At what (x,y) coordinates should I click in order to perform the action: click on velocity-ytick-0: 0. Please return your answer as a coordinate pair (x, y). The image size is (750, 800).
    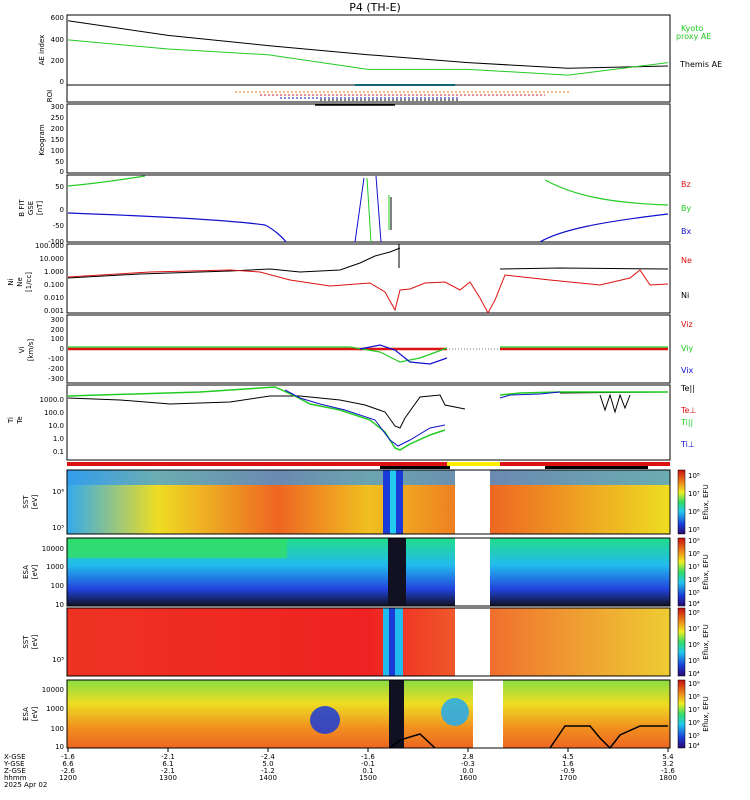
    Looking at the image, I should click on (62, 349).